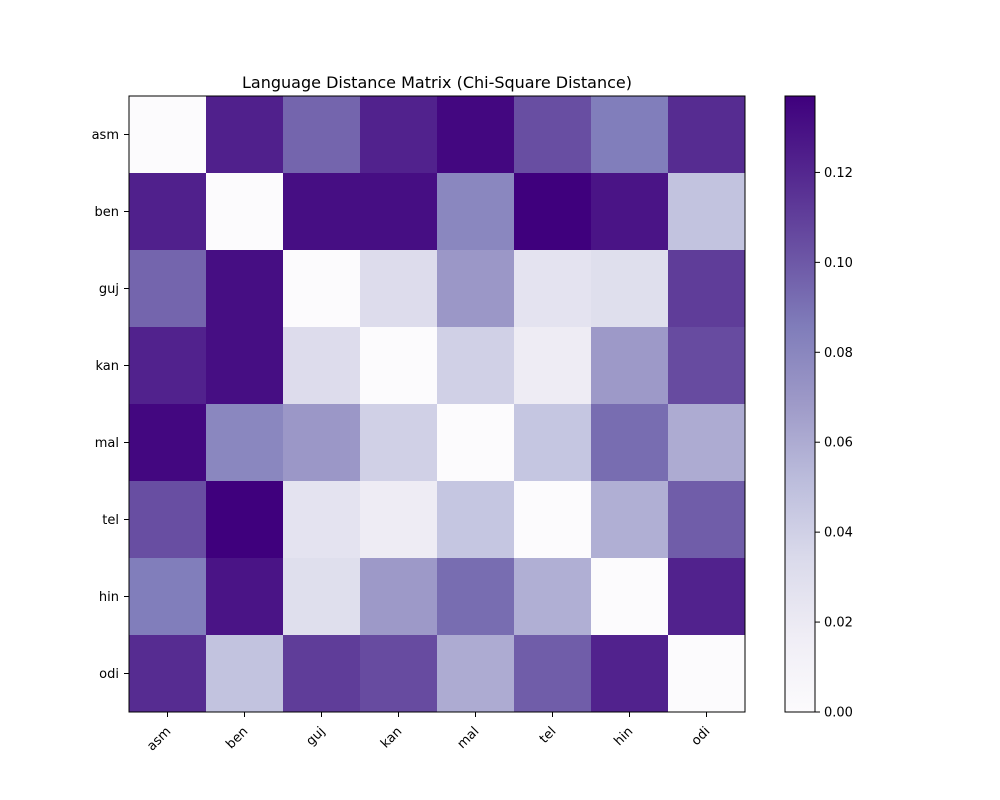  Describe the element at coordinates (110, 520) in the screenshot. I see `y-tick-label-tel: tel` at that location.